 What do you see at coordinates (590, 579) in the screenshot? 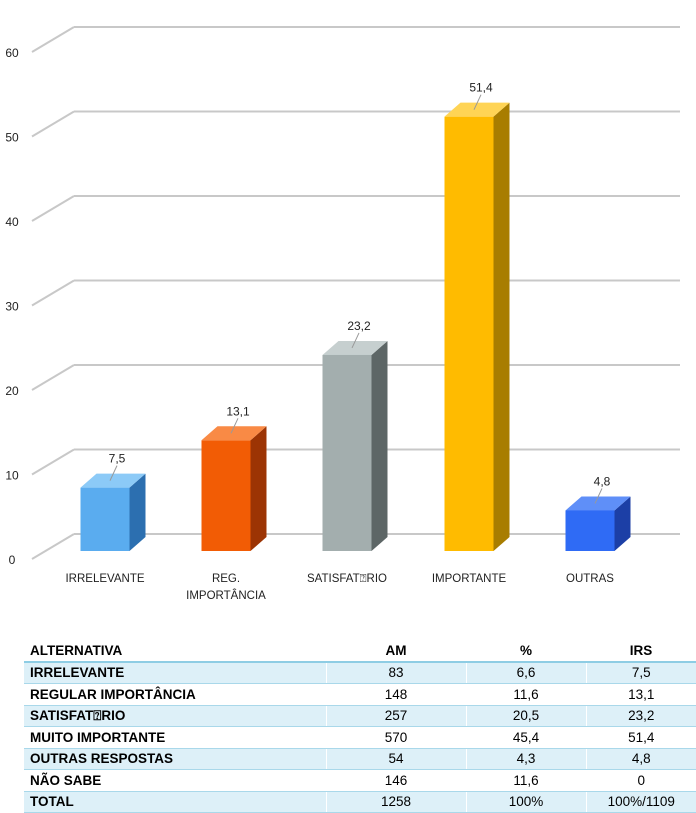
I see `x-tick-label: OUTRAS` at bounding box center [590, 579].